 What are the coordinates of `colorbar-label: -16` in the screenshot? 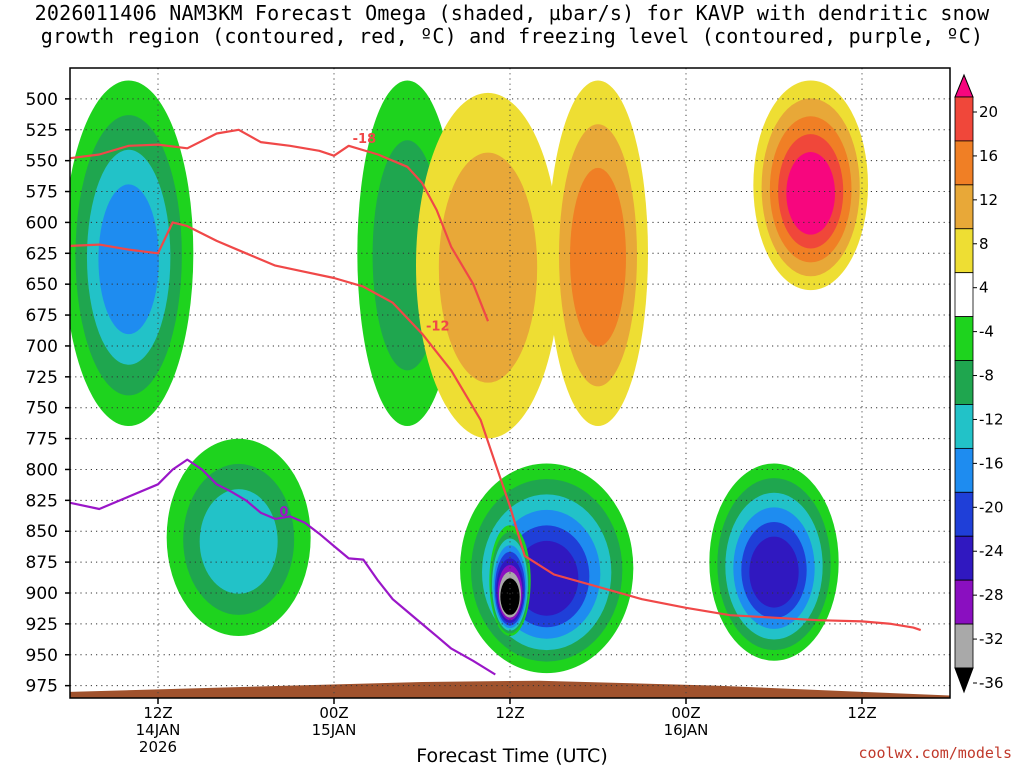 It's located at (991, 463).